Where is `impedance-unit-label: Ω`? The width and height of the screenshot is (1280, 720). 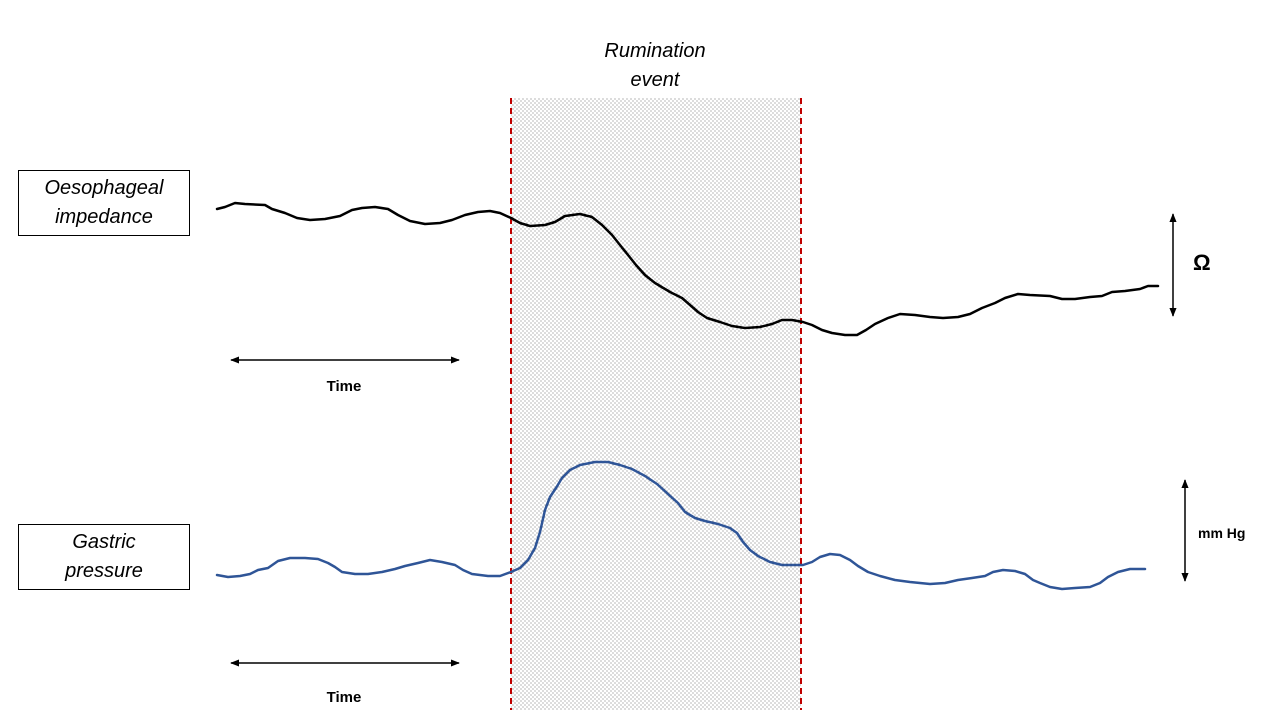
impedance-unit-label: Ω is located at coordinates (1202, 262).